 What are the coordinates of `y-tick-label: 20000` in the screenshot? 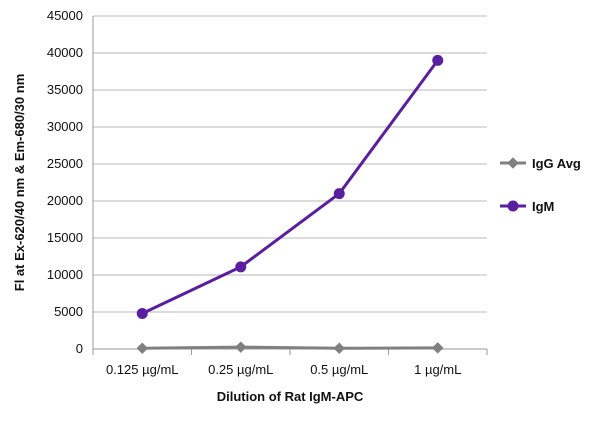 It's located at (65, 200).